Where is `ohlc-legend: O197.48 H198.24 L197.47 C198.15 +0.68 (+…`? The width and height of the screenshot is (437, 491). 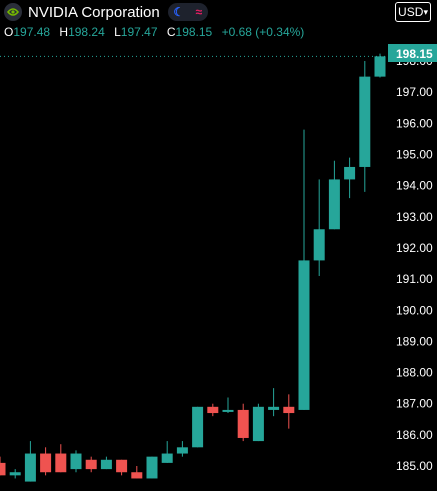
ohlc-legend: O197.48 H198.24 L197.47 C198.15 +0.68 (+… is located at coordinates (157, 32).